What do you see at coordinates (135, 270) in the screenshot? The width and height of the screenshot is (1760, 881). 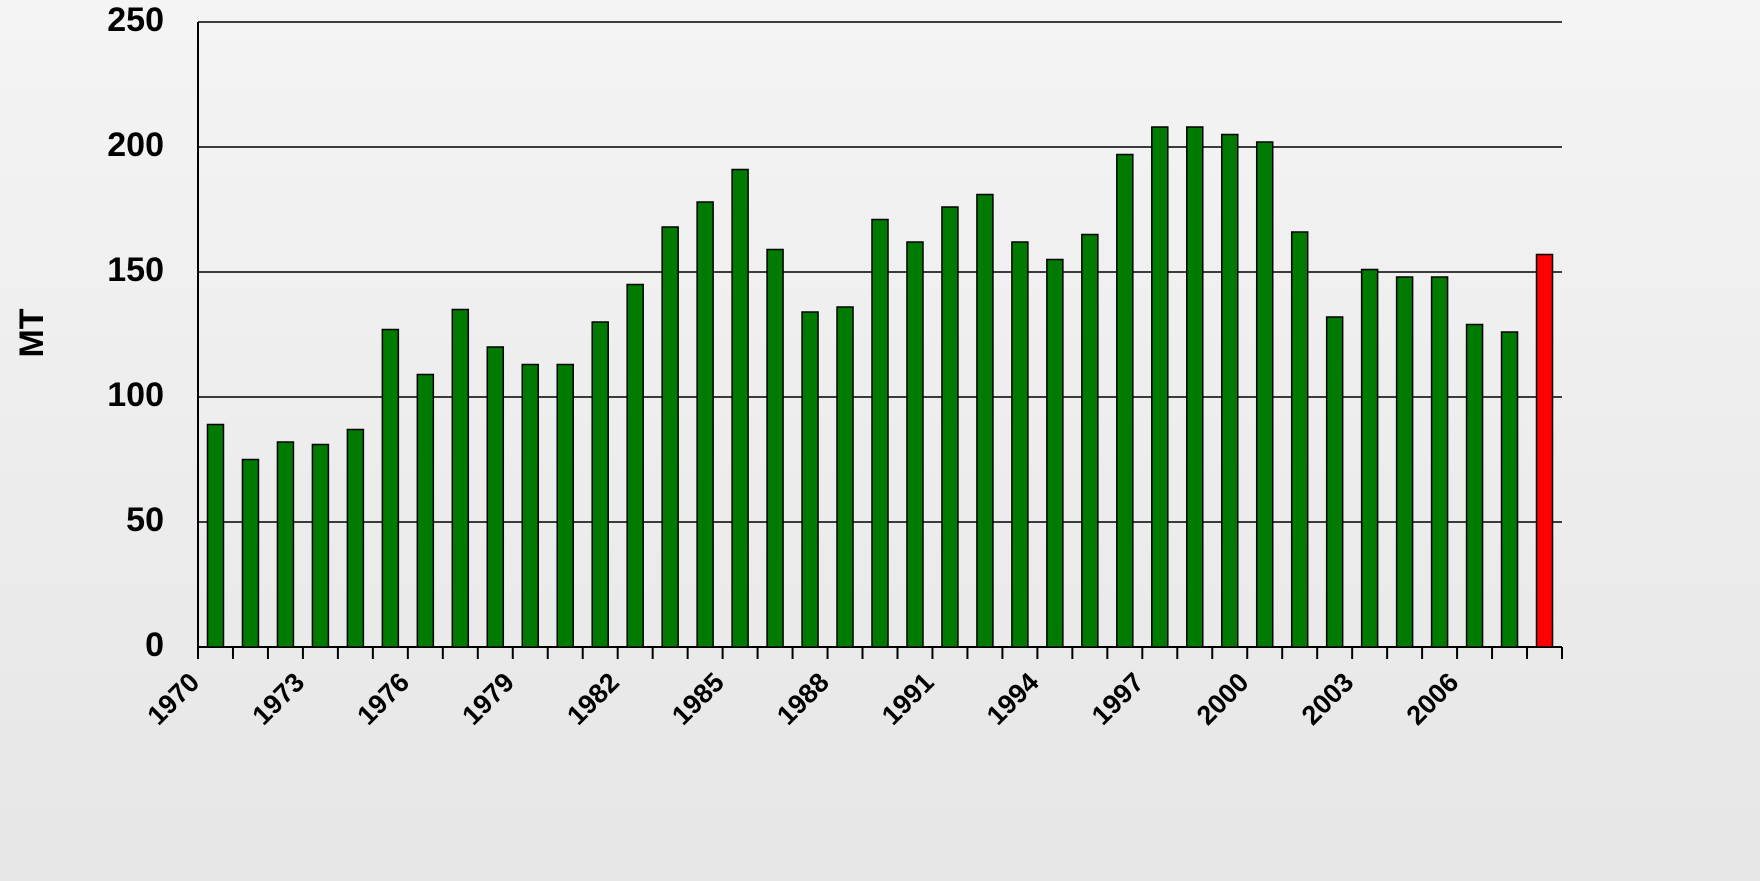 I see `y-tick-label: 150` at bounding box center [135, 270].